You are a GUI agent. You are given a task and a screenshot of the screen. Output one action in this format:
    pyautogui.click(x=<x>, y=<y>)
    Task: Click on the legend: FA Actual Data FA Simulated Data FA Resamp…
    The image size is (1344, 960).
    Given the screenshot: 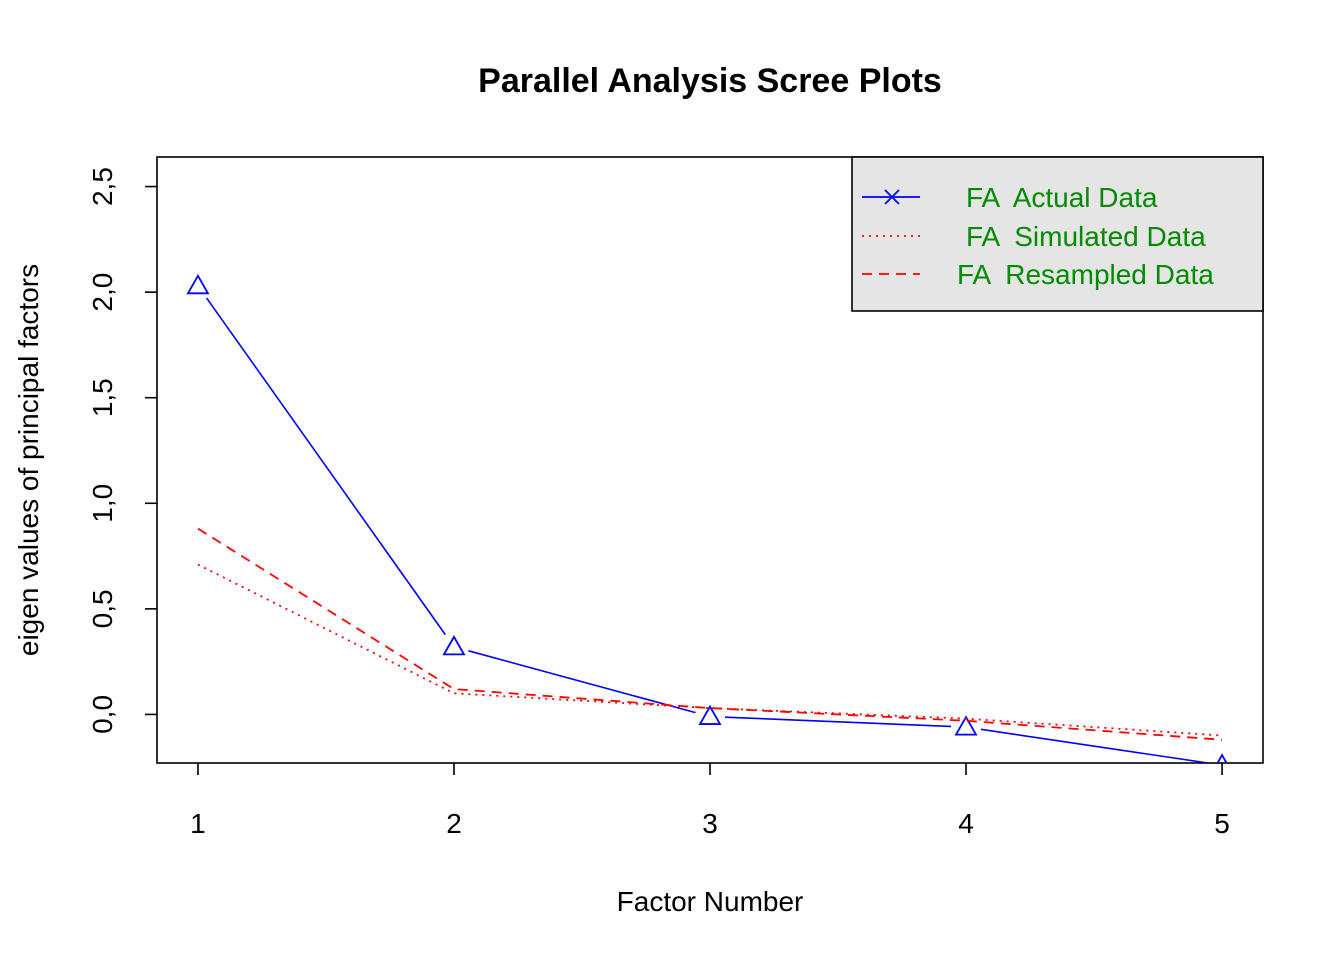 What is the action you would take?
    pyautogui.click(x=1057, y=234)
    